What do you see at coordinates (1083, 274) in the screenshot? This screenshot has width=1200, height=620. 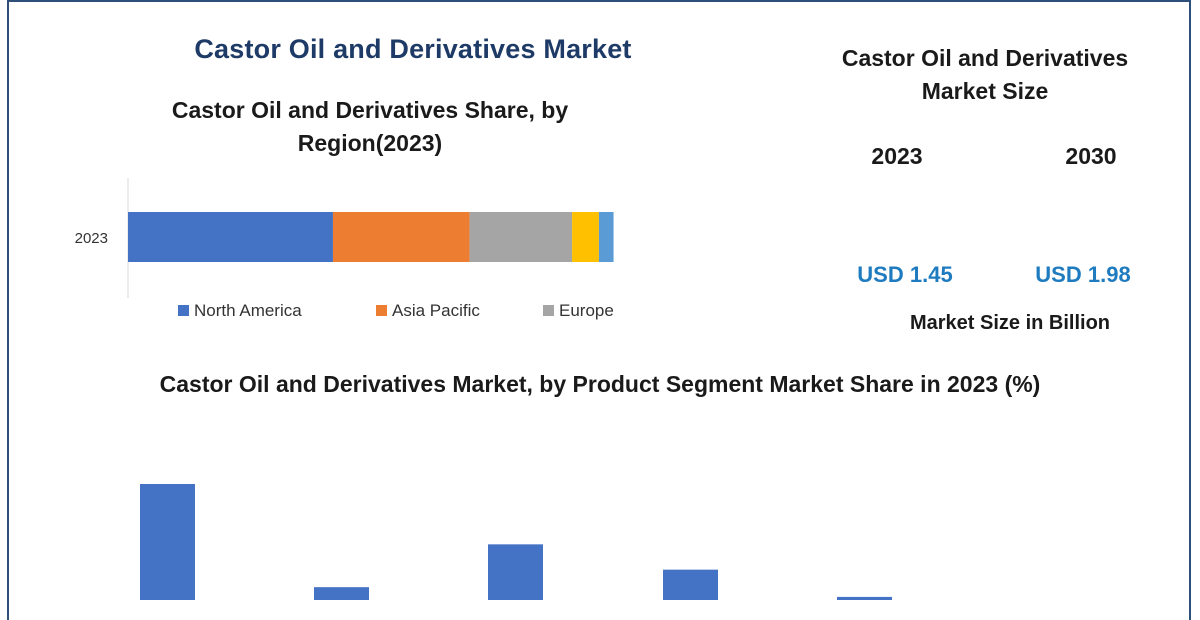 I see `market-size-value-2030: USD 1.98` at bounding box center [1083, 274].